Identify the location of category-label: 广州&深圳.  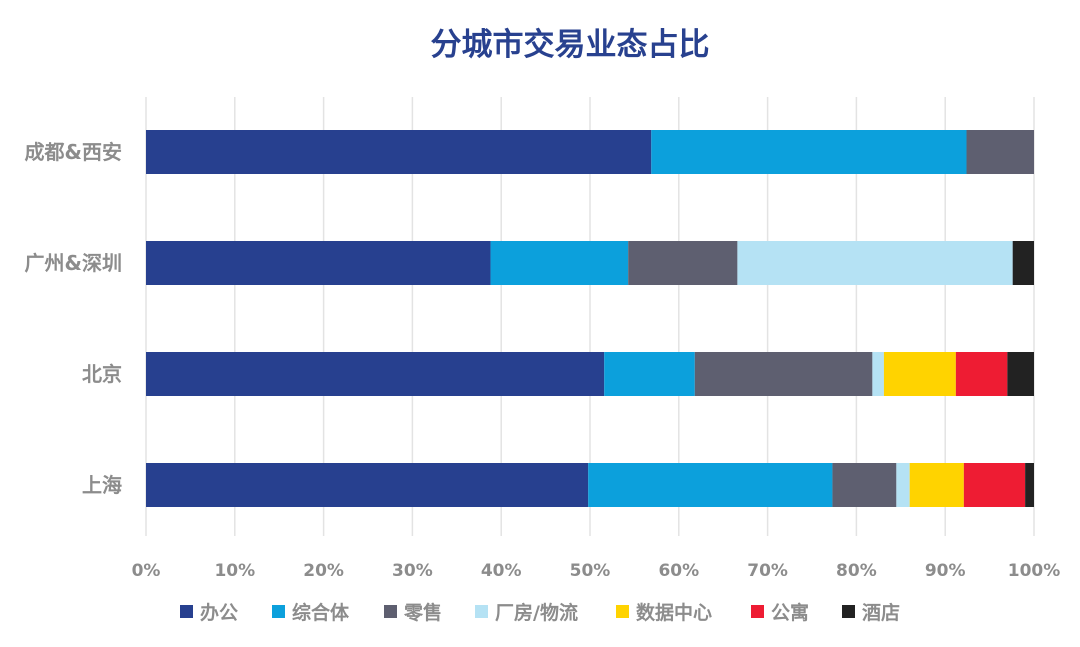
(73, 263).